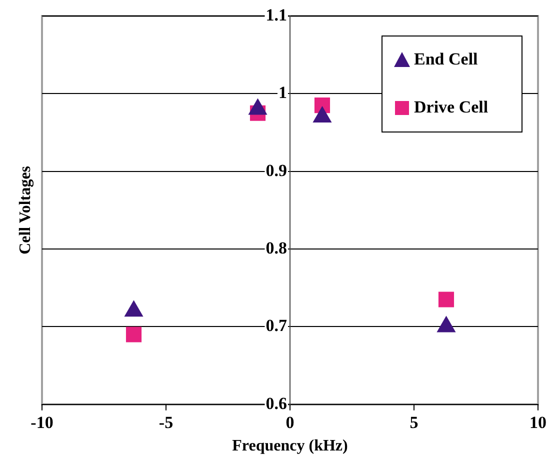 Image resolution: width=552 pixels, height=460 pixels. I want to click on y-tick-label: 0.8, so click(276, 248).